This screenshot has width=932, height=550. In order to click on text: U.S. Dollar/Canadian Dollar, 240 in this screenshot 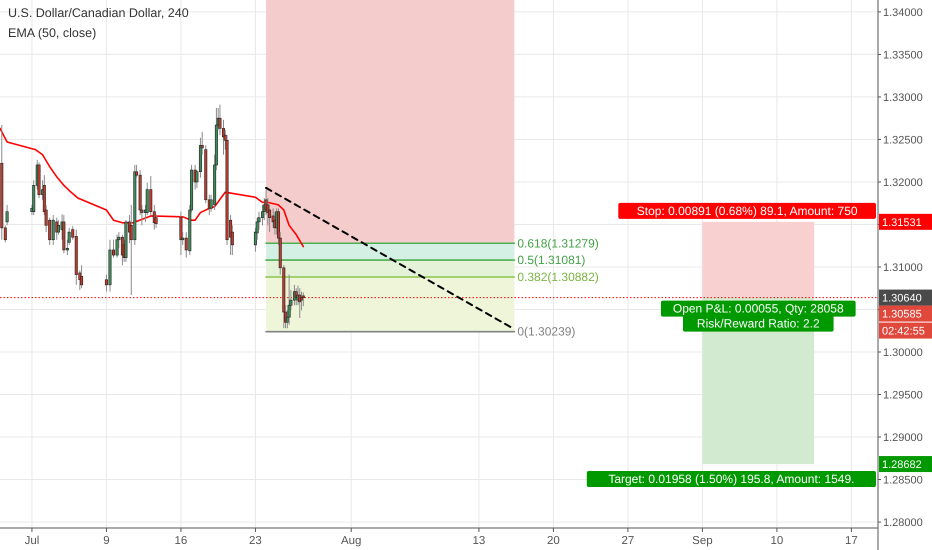, I will do `click(98, 13)`.